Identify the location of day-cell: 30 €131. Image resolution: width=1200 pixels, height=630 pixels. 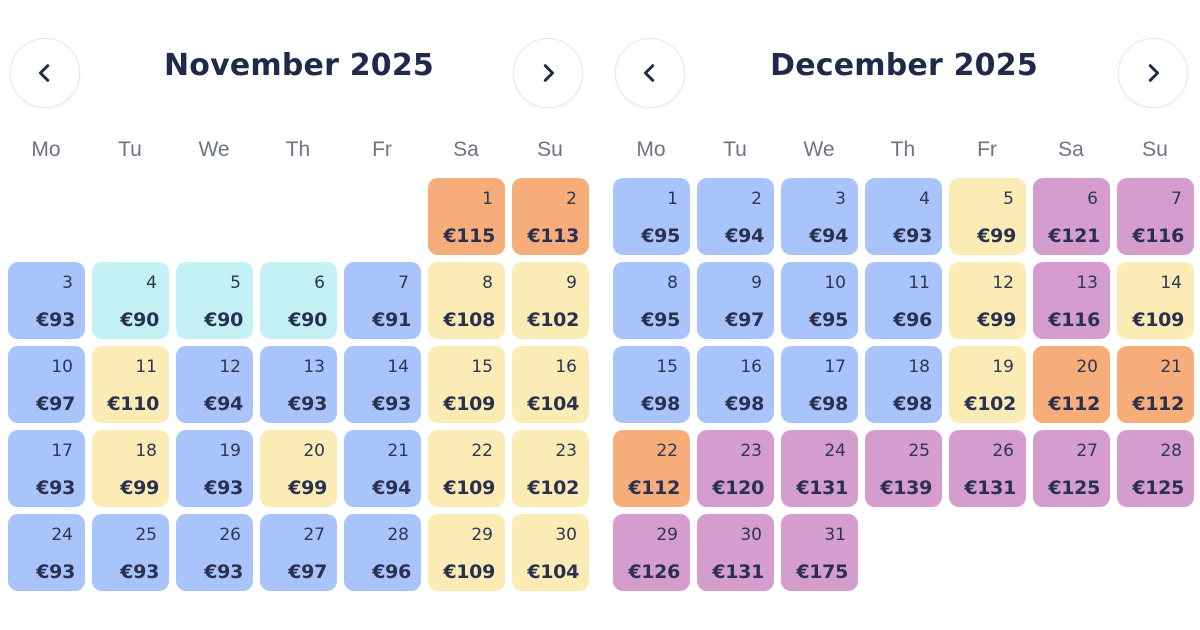
(735, 552).